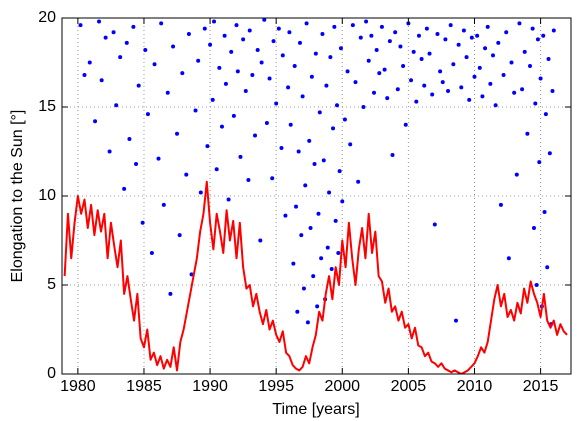 The height and width of the screenshot is (421, 577). What do you see at coordinates (315, 409) in the screenshot?
I see `x-axis-label: Time [years]` at bounding box center [315, 409].